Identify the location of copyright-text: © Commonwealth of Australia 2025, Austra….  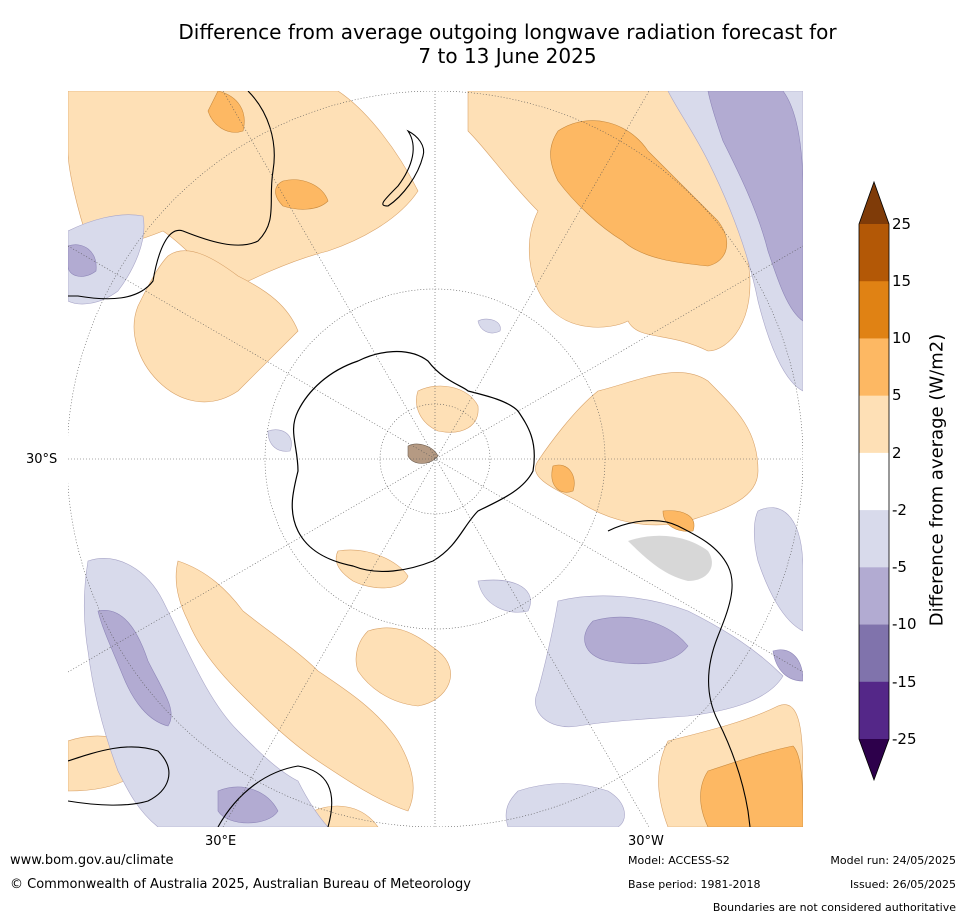
(240, 884).